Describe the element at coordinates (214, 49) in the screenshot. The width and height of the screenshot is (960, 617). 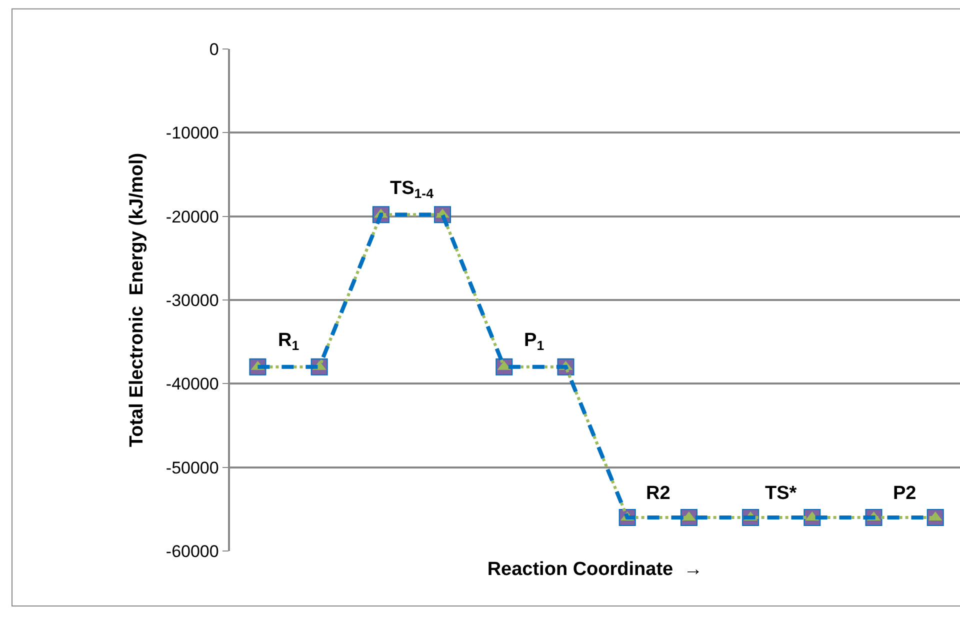
I see `y-tick-label: 0` at that location.